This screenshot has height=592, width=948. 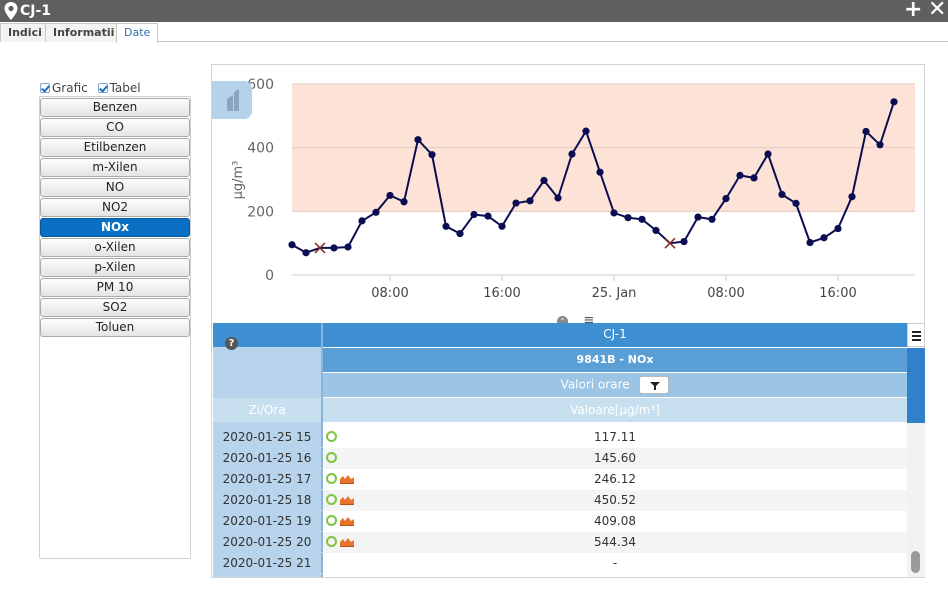 What do you see at coordinates (25, 32) in the screenshot?
I see `tab-indici: Indici` at bounding box center [25, 32].